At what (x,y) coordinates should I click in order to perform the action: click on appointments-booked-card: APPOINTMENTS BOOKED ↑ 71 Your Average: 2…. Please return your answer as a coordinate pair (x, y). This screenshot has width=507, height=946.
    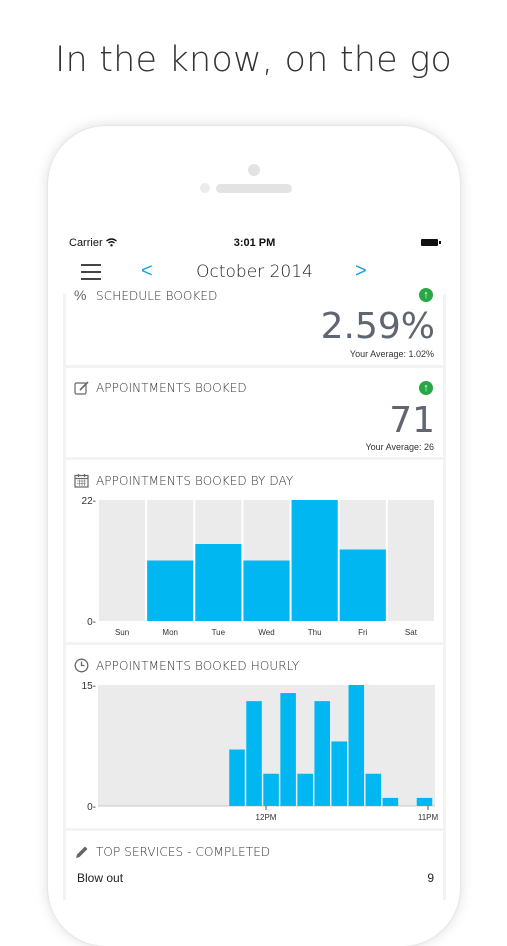
    Looking at the image, I should click on (254, 412).